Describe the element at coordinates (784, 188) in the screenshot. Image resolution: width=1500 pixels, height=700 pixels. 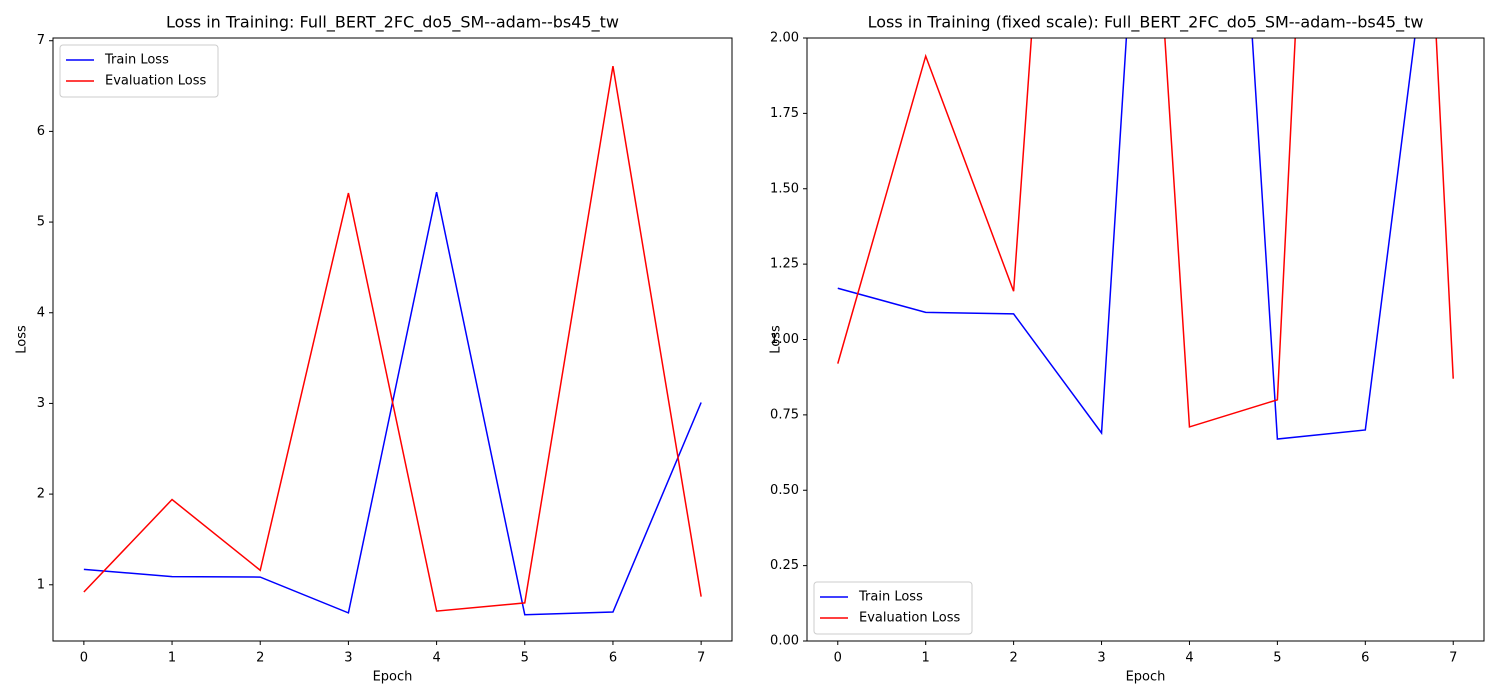
I see `y-tick-label: 1.50` at that location.